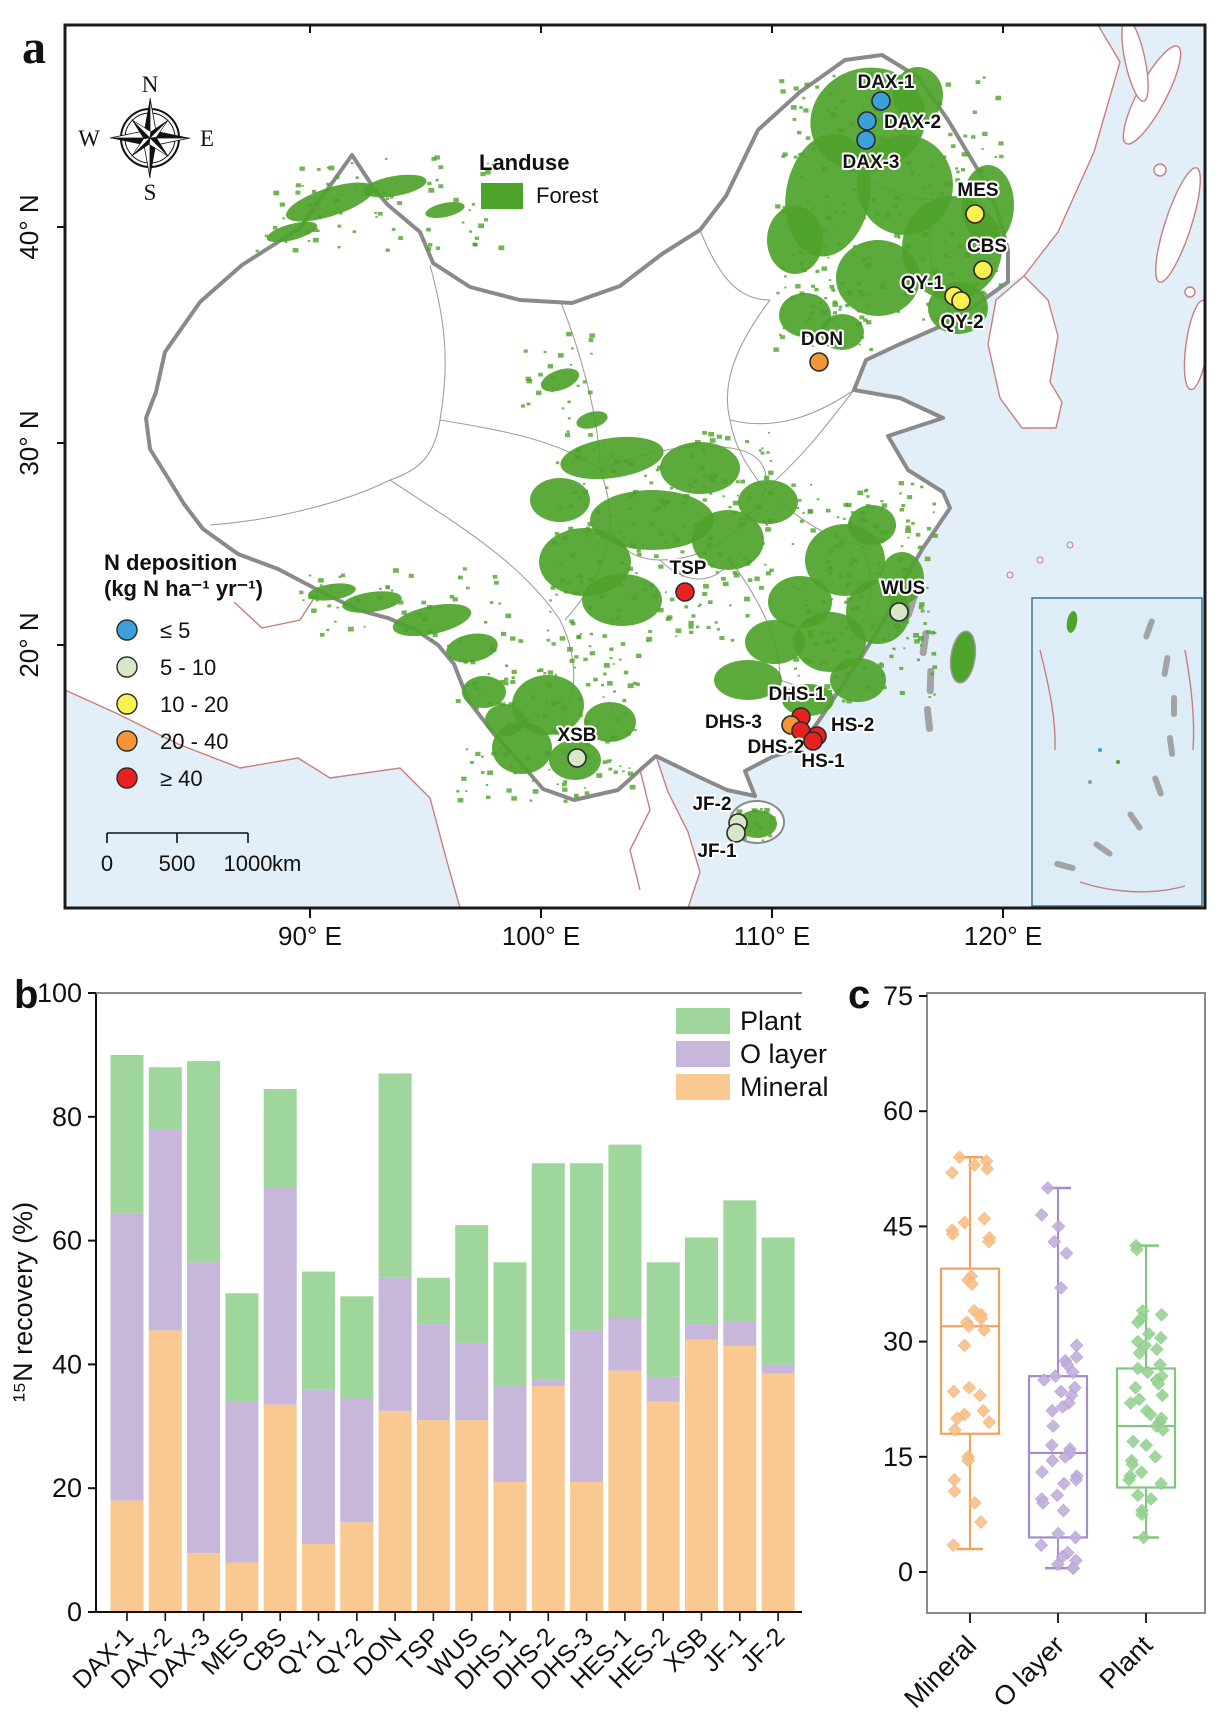  Describe the element at coordinates (703, 1054) in the screenshot. I see `legend-swatch` at that location.